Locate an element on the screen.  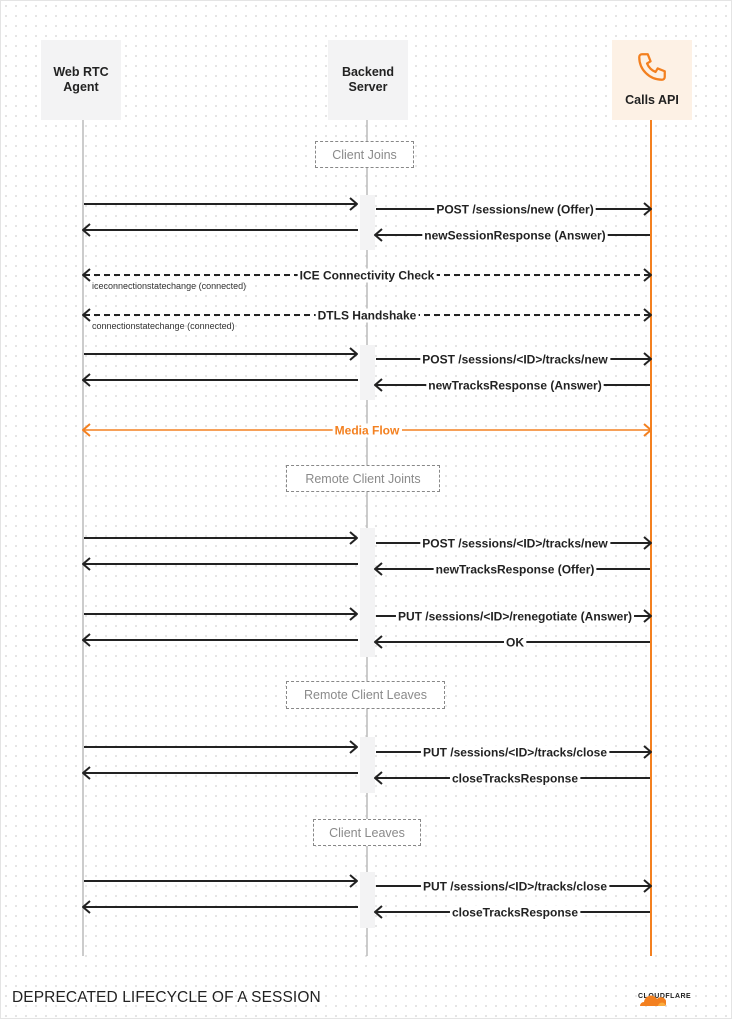
actor-label: Agent is located at coordinates (81, 87).